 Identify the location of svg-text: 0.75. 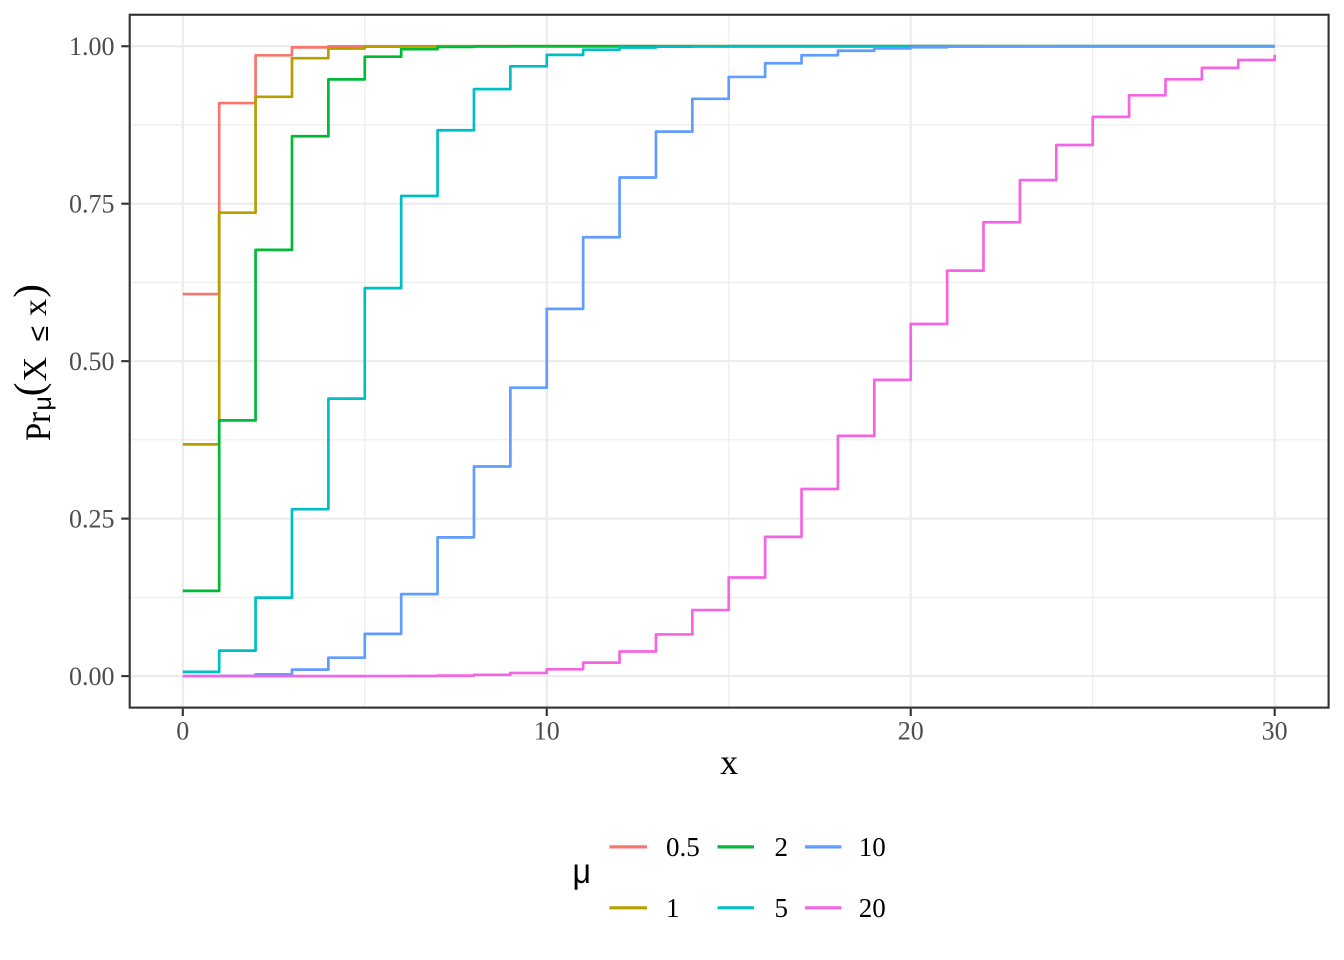
(92, 203).